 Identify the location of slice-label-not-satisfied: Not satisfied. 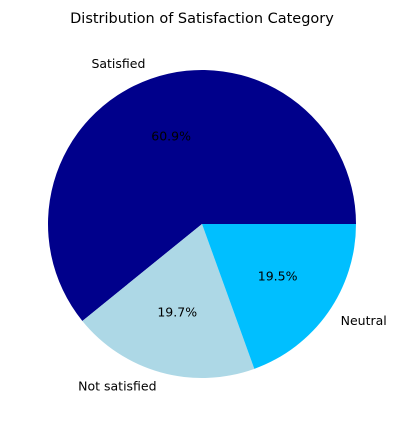
(117, 386).